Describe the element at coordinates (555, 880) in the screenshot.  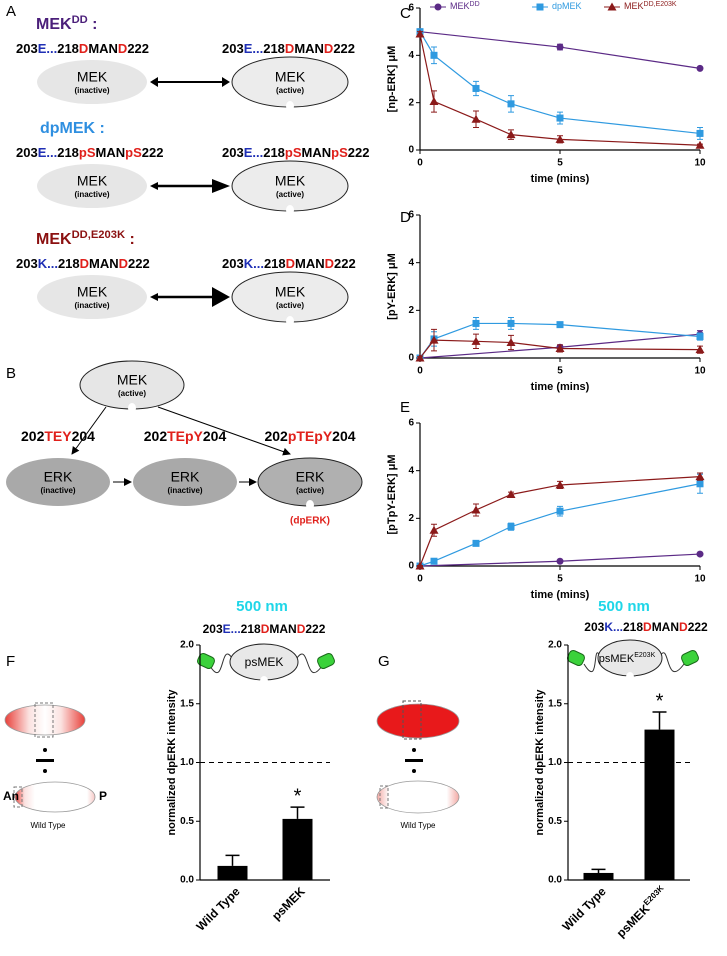
I see `y-tick-label: 0.0` at that location.